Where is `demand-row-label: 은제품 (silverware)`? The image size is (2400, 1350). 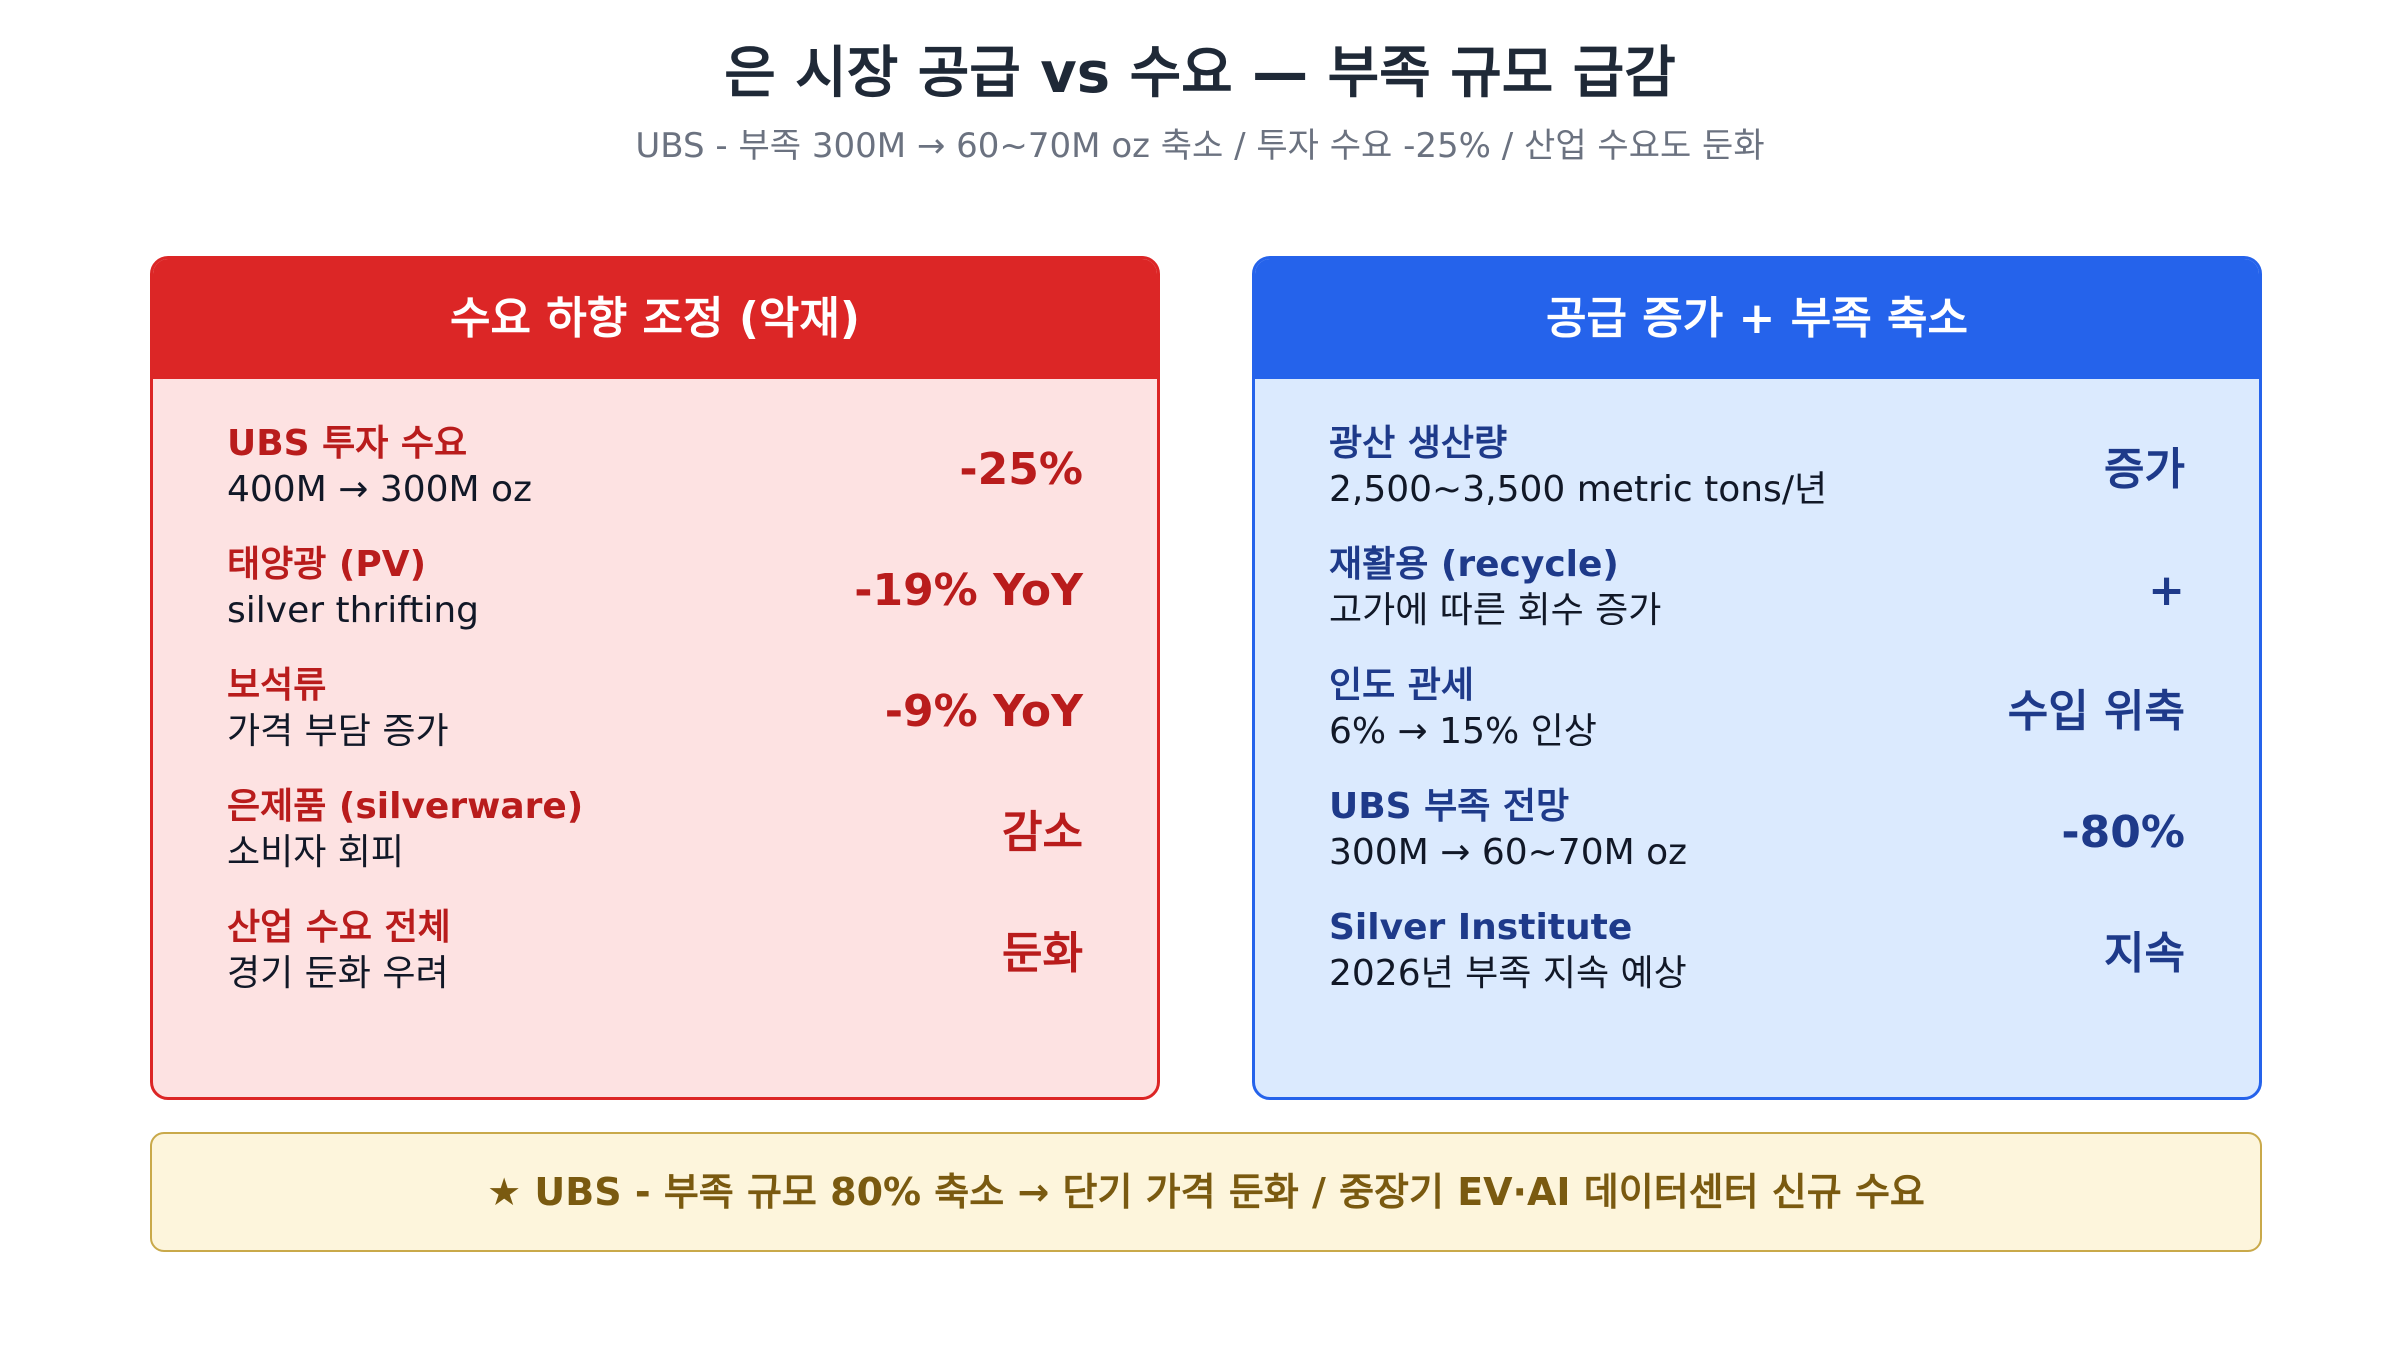
demand-row-label: 은제품 (silverware) is located at coordinates (405, 806).